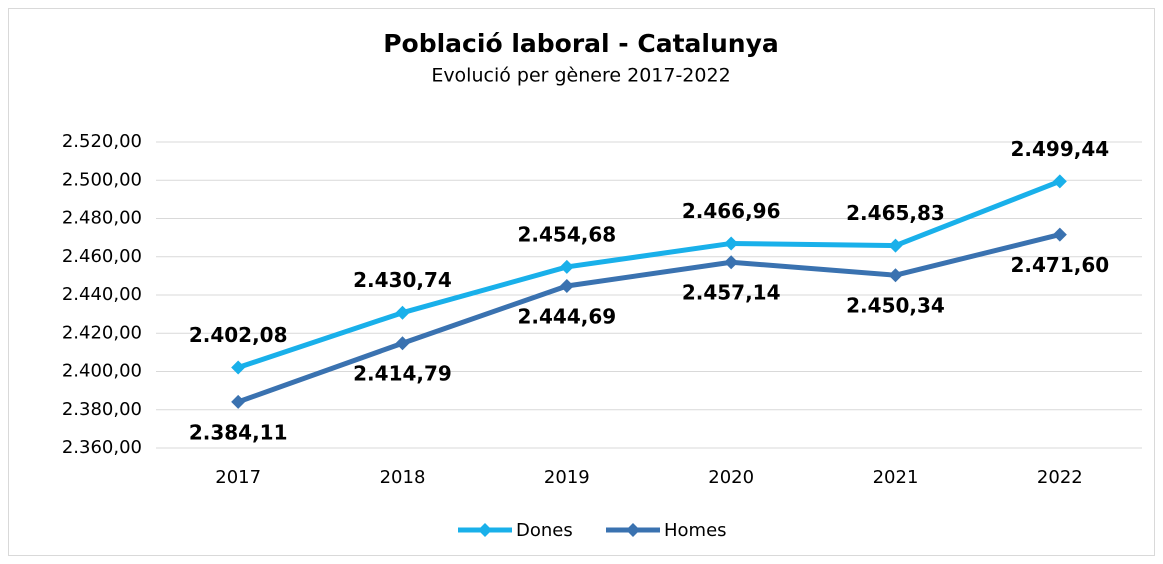  I want to click on y-tick-label: 2.520,00, so click(102, 141).